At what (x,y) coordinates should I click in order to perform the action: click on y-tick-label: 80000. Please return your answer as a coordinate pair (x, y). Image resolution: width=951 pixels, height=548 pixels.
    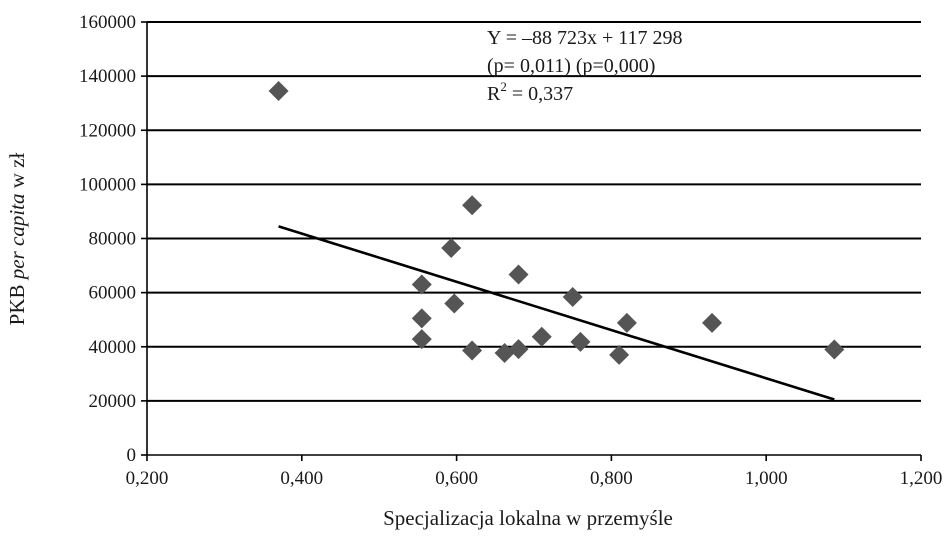
    Looking at the image, I should click on (113, 239).